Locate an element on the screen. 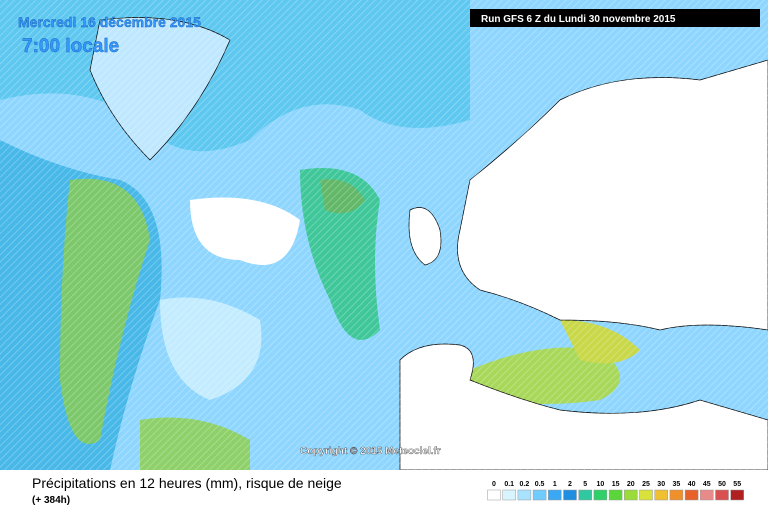 The image size is (768, 512). legend-label: 45 is located at coordinates (707, 484).